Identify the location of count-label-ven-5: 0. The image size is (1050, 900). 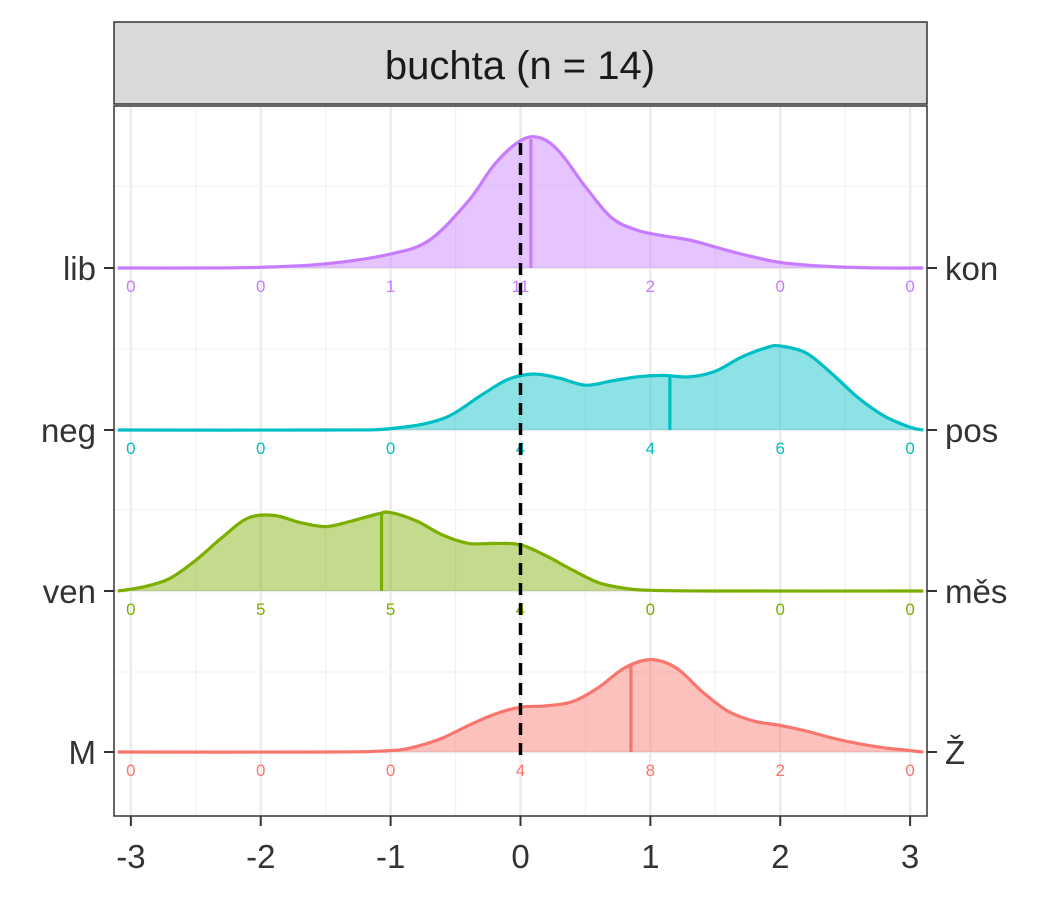
(780, 609).